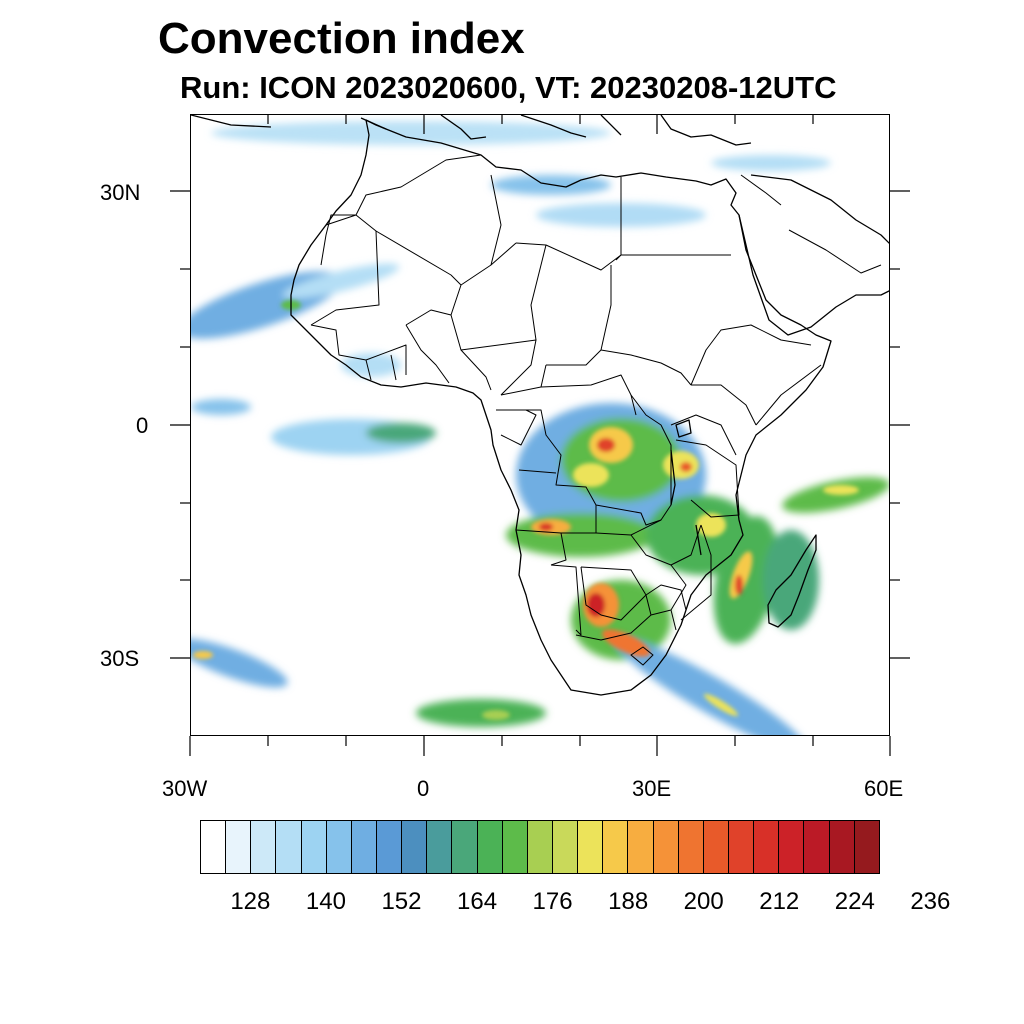 This screenshot has width=1024, height=1024. I want to click on convection-indian-ocean, so click(835, 495).